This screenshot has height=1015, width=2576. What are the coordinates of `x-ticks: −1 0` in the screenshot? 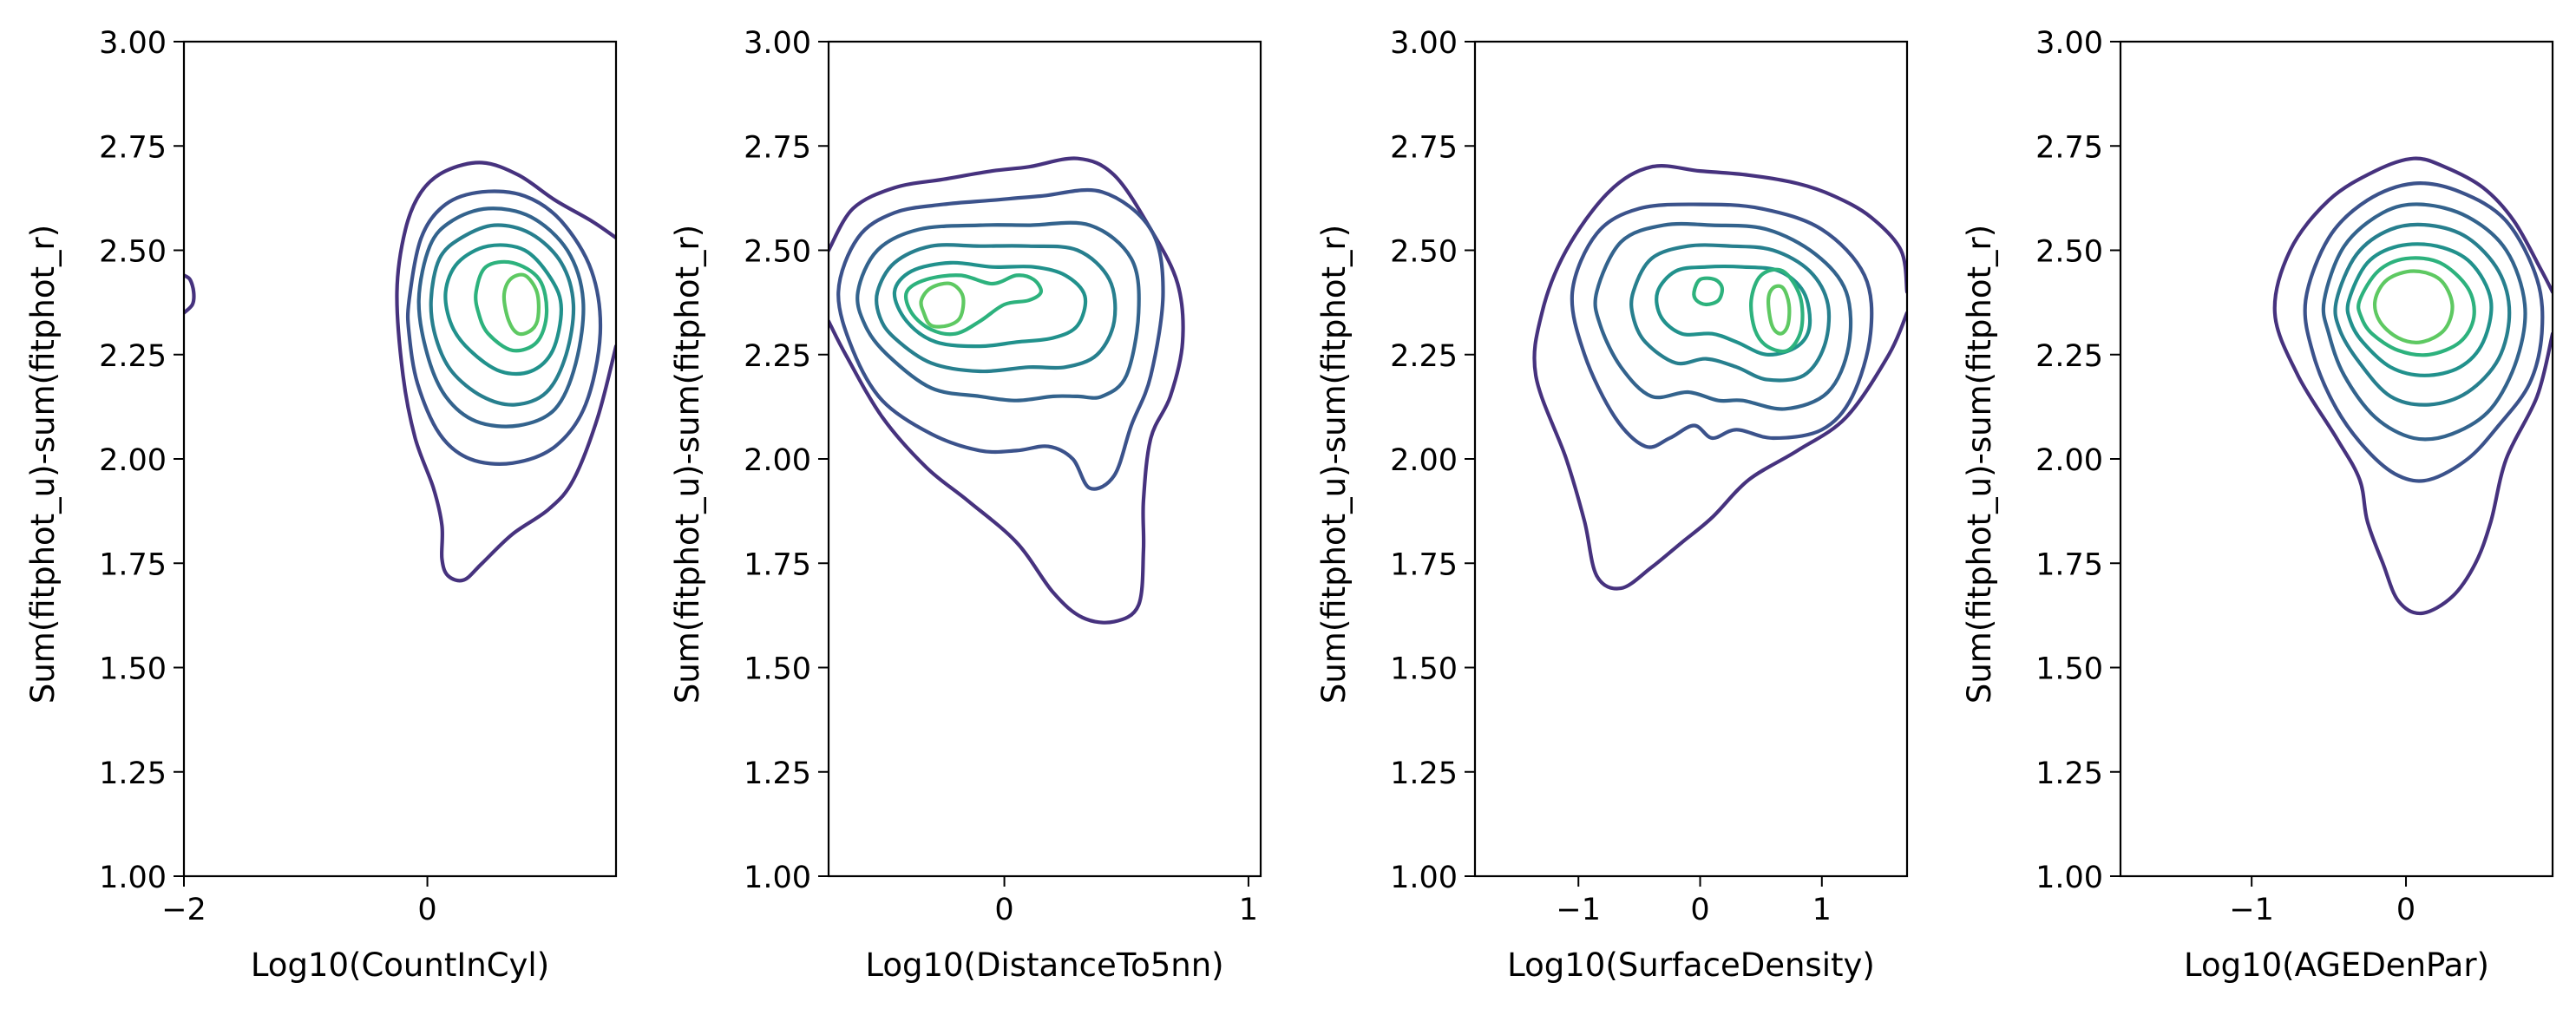 It's located at (2322, 901).